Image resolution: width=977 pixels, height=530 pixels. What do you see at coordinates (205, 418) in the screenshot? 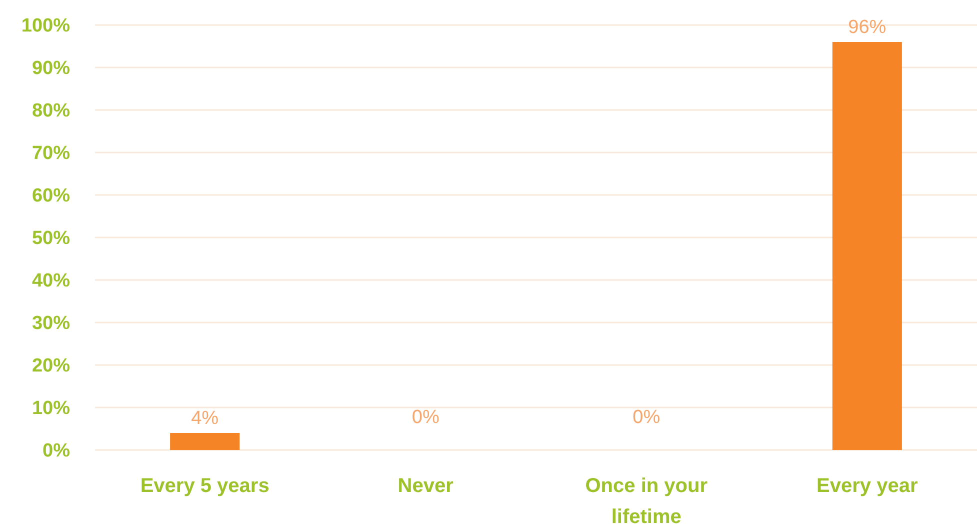
I see `data-label: 4%` at bounding box center [205, 418].